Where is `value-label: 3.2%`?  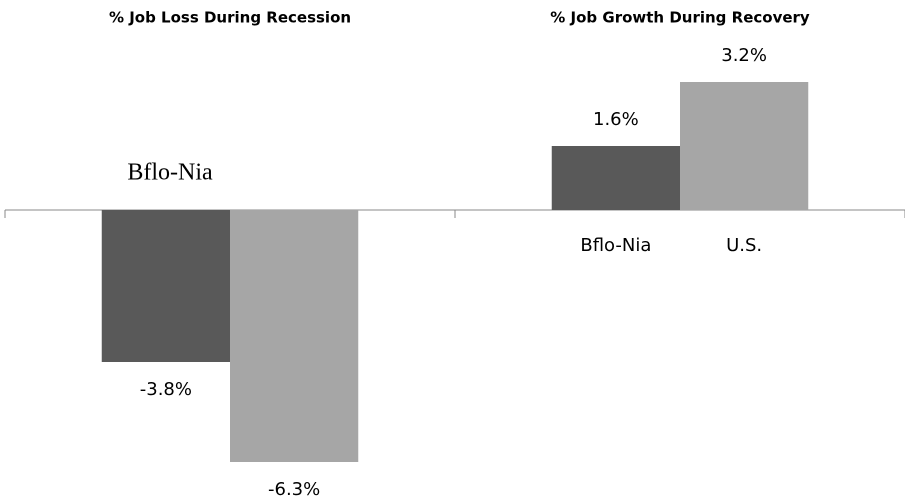 value-label: 3.2% is located at coordinates (744, 55).